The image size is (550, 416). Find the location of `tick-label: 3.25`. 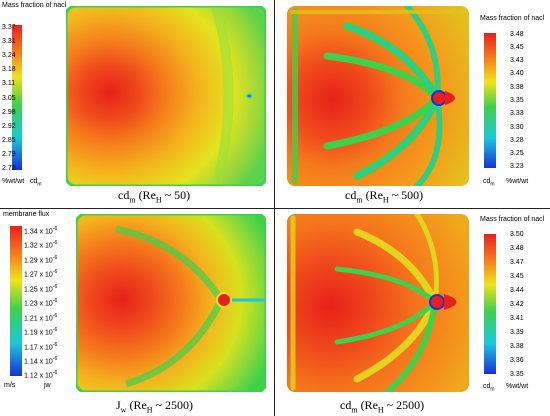

tick-label: 3.25 is located at coordinates (517, 153).